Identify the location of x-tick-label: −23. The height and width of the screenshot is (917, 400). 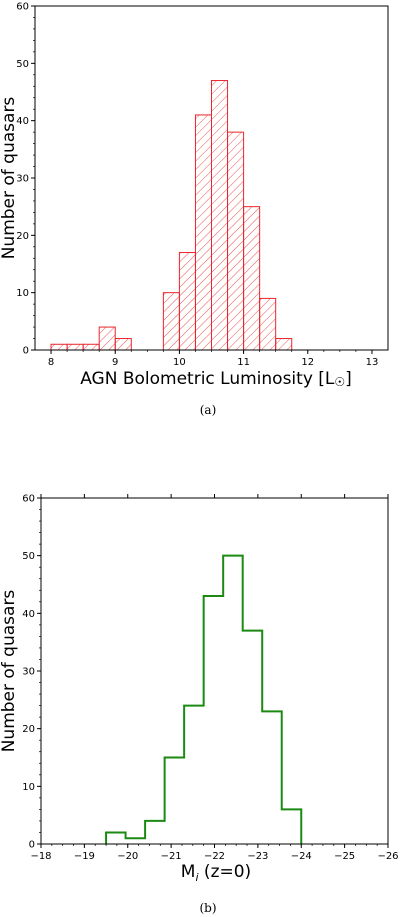
(257, 856).